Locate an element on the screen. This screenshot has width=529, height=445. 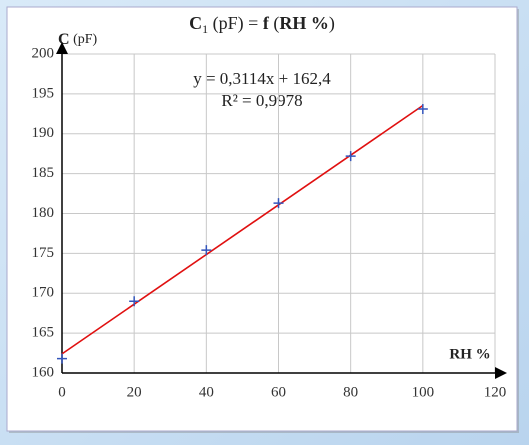
title-part: ) is located at coordinates (332, 23).